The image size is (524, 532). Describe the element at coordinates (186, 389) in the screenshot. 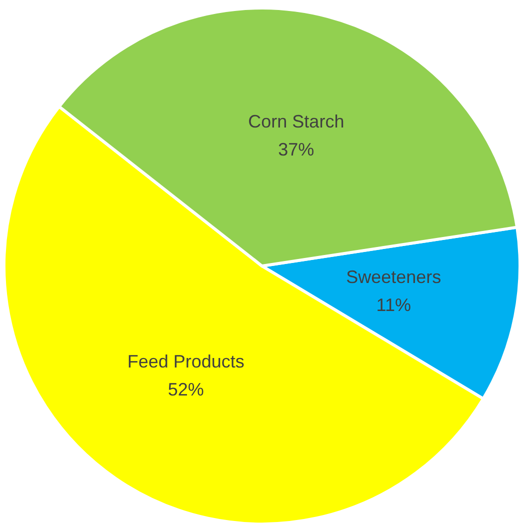

I see `data-label: 52%` at that location.